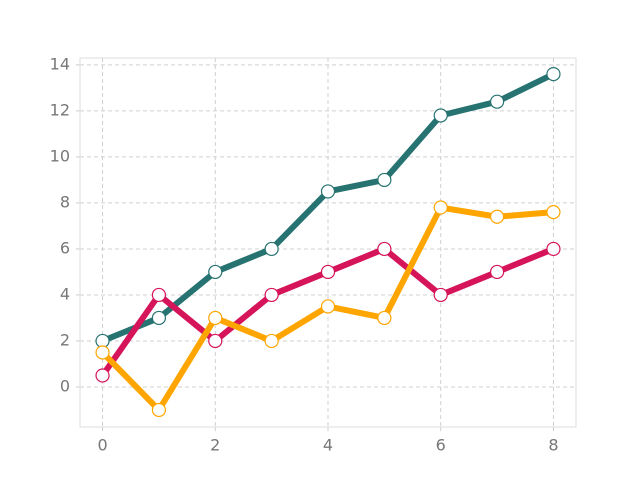 The height and width of the screenshot is (480, 640). What do you see at coordinates (102, 445) in the screenshot?
I see `x-tick-label: 0` at bounding box center [102, 445].